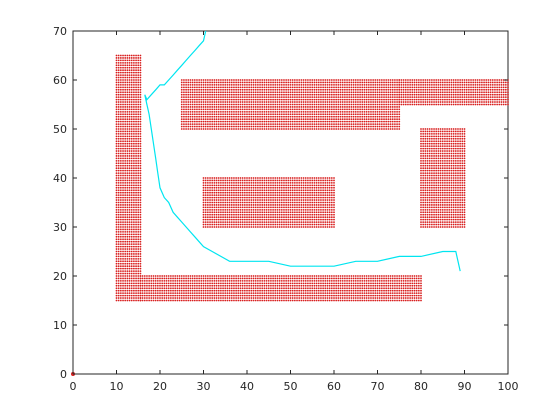 Image resolution: width=560 pixels, height=420 pixels. What do you see at coordinates (421, 386) in the screenshot?
I see `x-tick-label: 80` at bounding box center [421, 386].